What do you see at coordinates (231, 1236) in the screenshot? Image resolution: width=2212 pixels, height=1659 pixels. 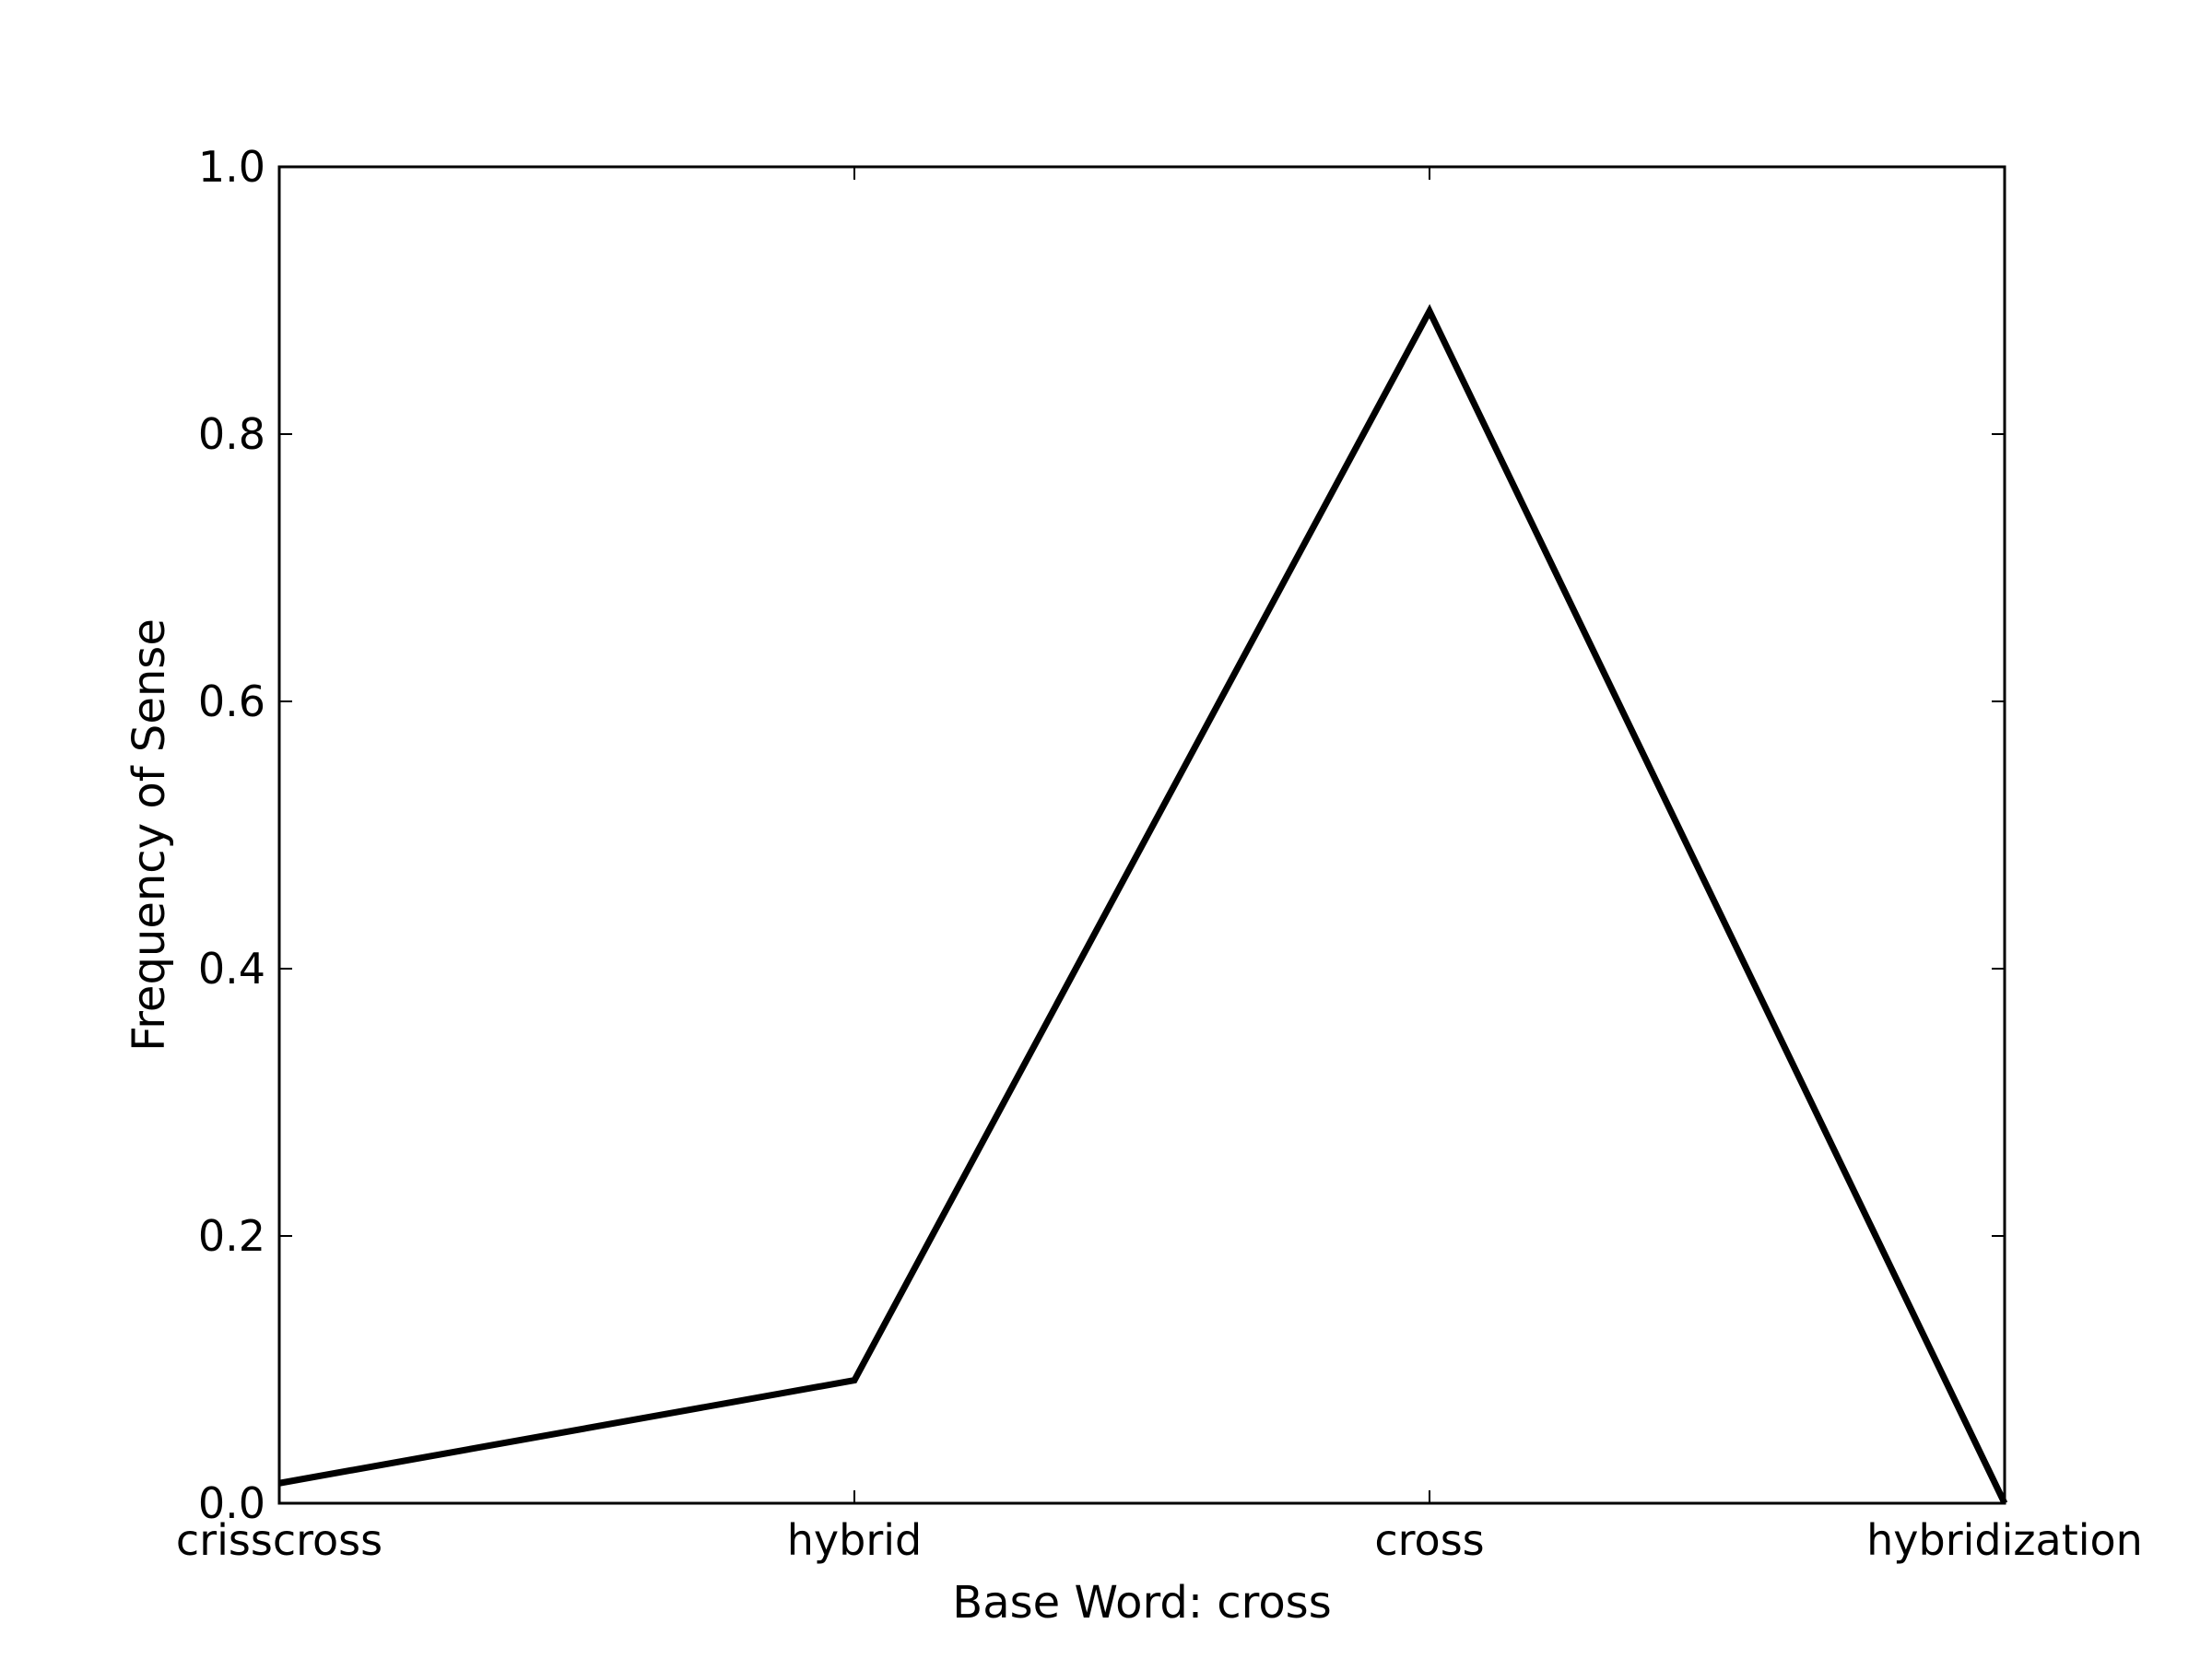 I see `y-tick-label: 0.2` at bounding box center [231, 1236].